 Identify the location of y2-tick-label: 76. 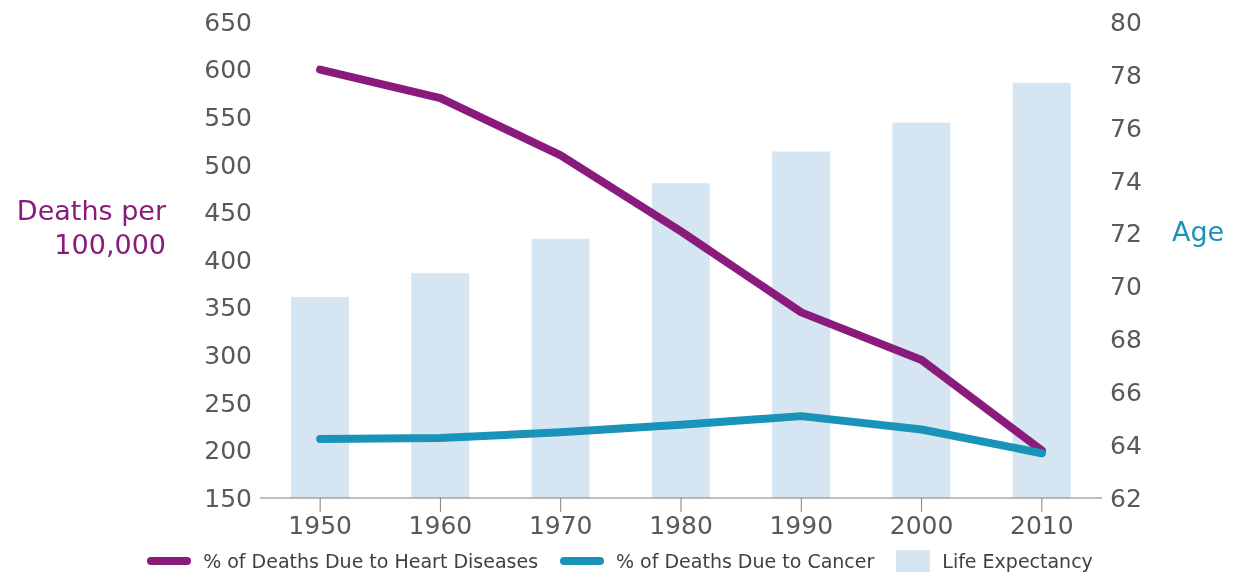
(1126, 128).